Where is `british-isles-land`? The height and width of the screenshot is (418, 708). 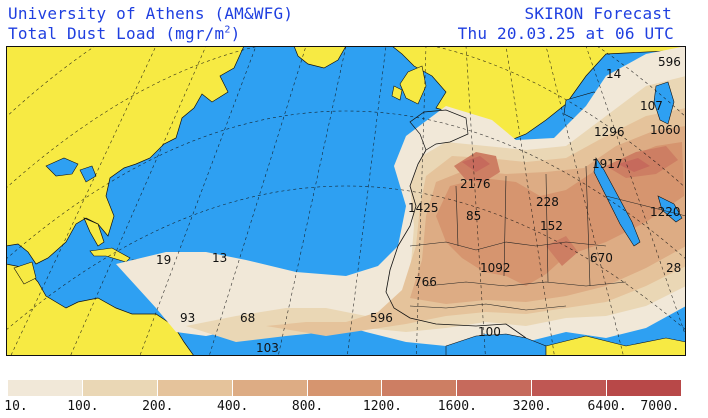
british-isles-land is located at coordinates (409, 85).